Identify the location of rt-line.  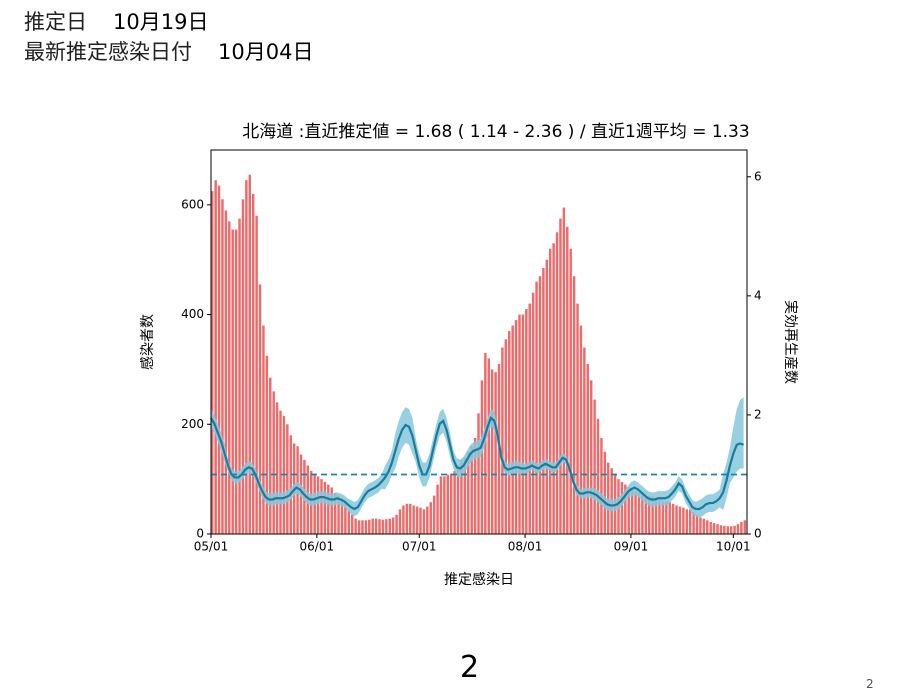
(477, 463).